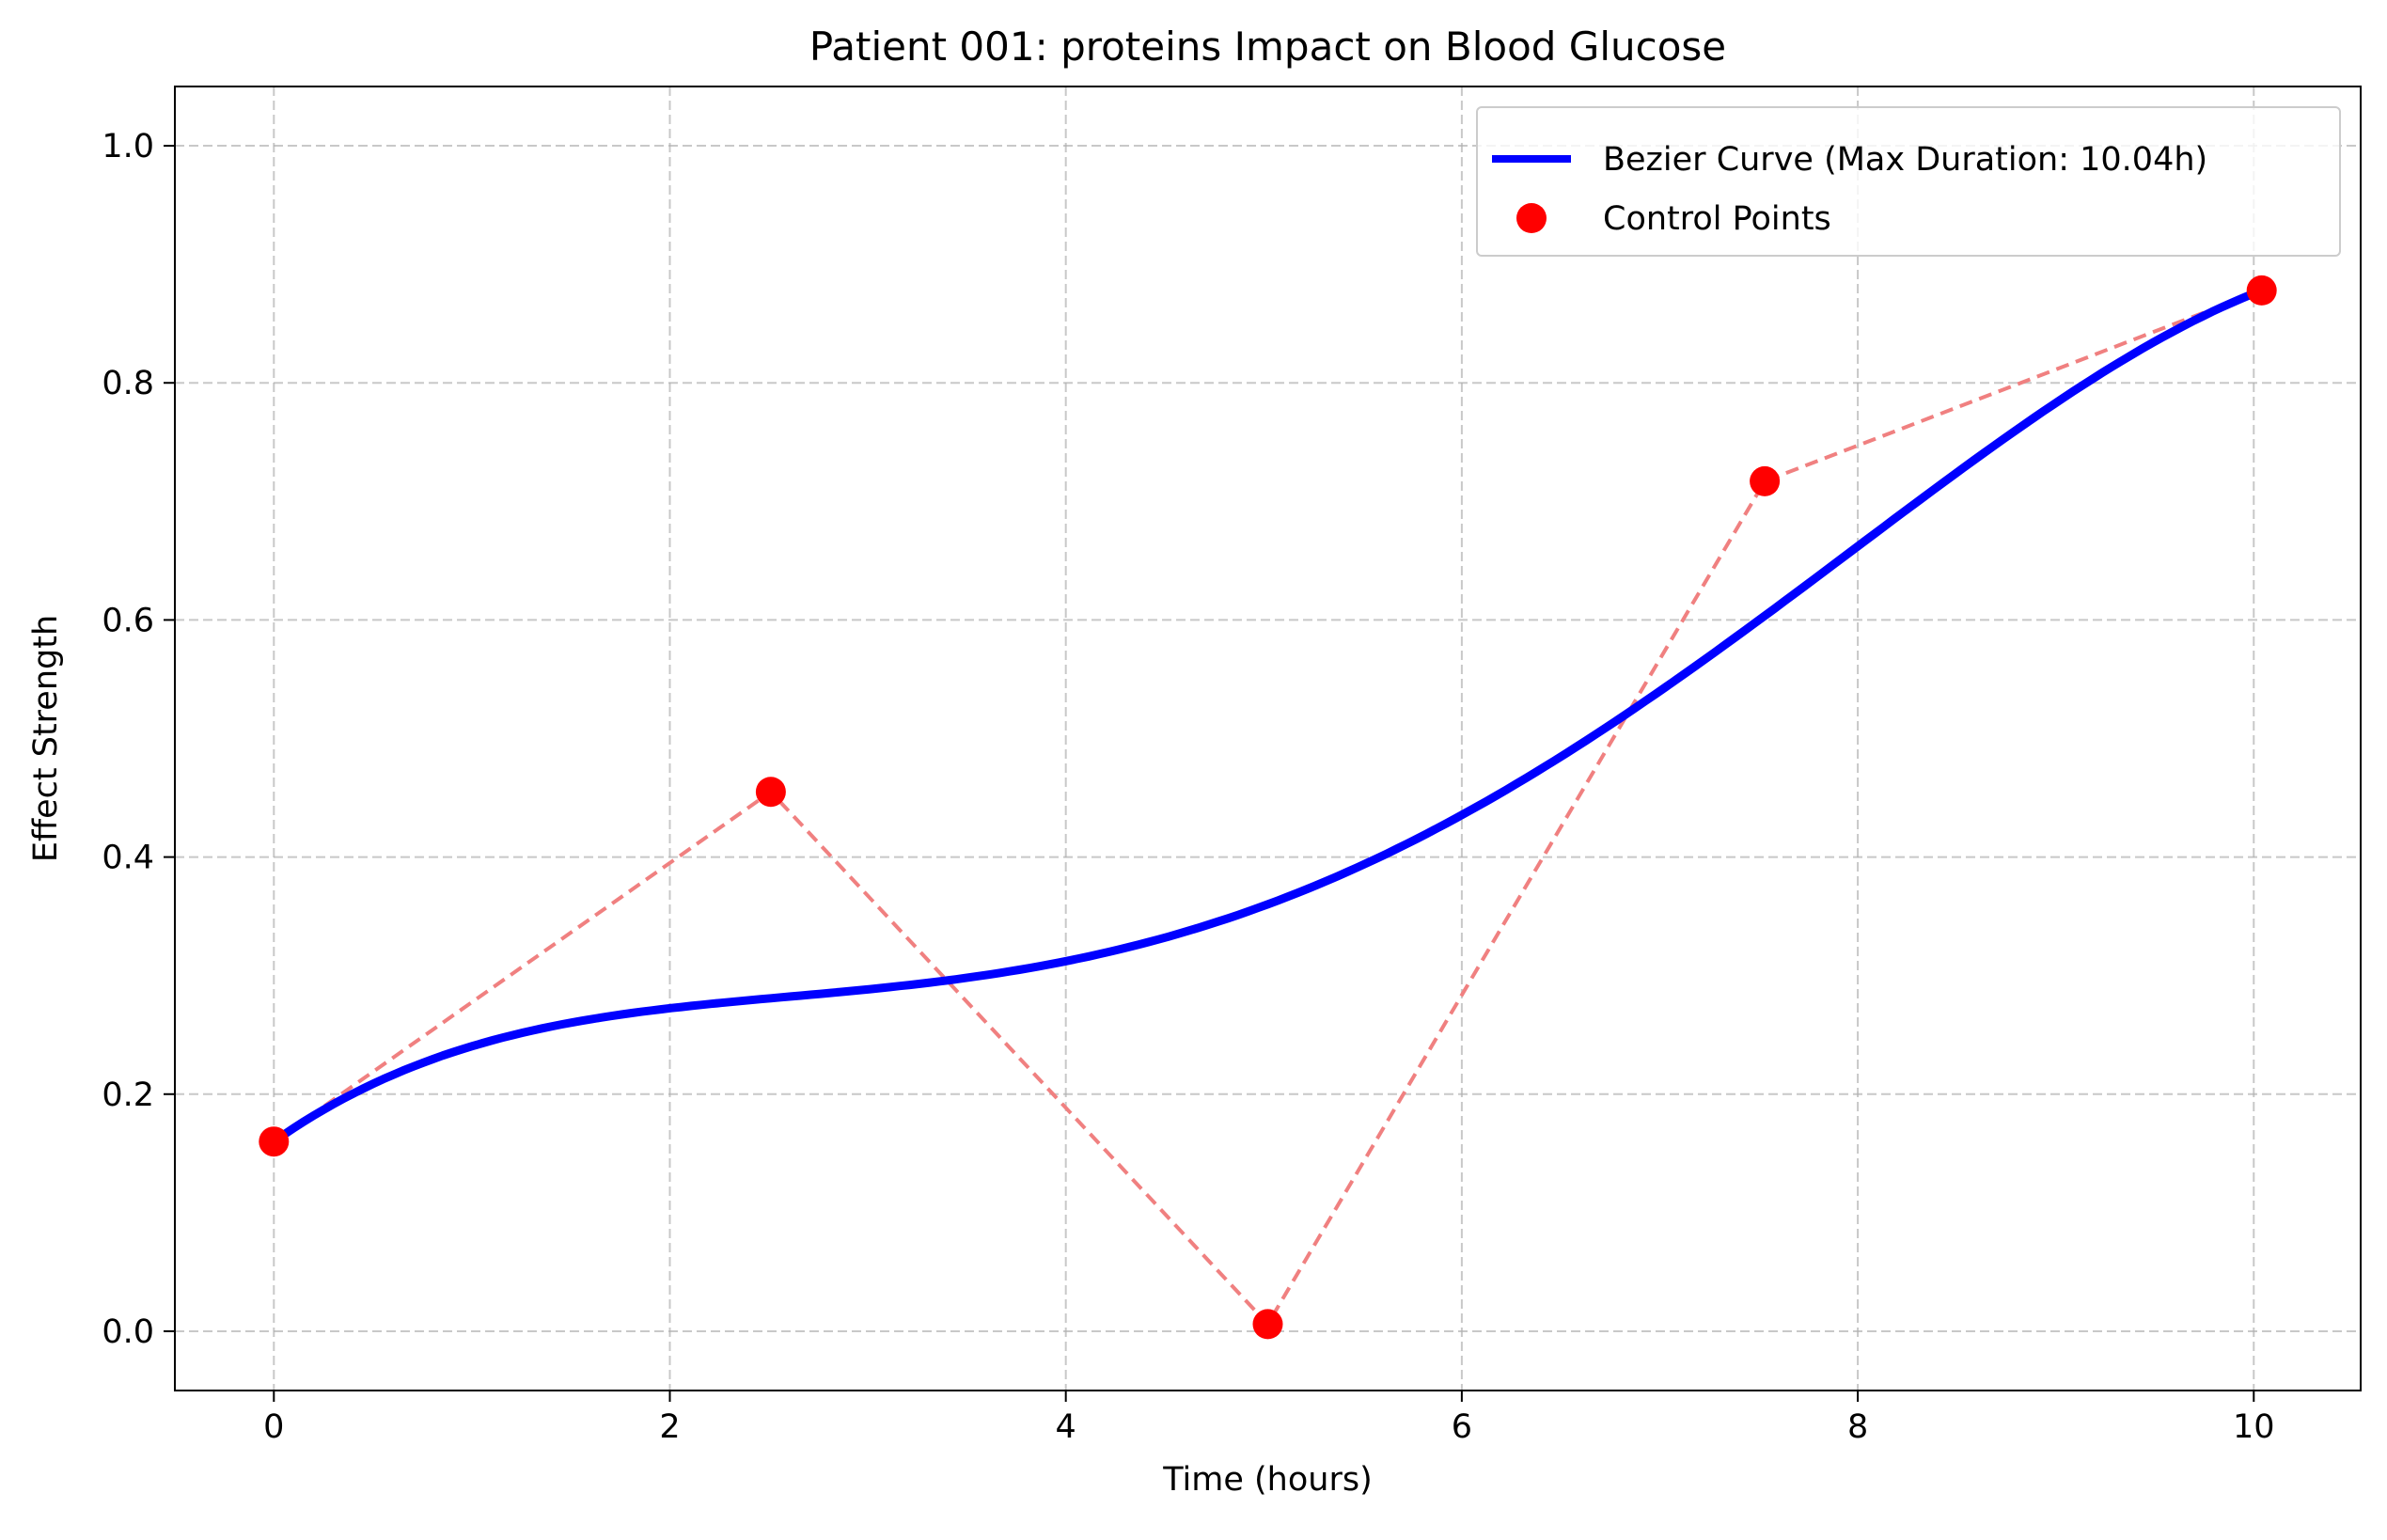 The height and width of the screenshot is (1540, 2387). What do you see at coordinates (128, 620) in the screenshot?
I see `y-tick-label: 0.6` at bounding box center [128, 620].